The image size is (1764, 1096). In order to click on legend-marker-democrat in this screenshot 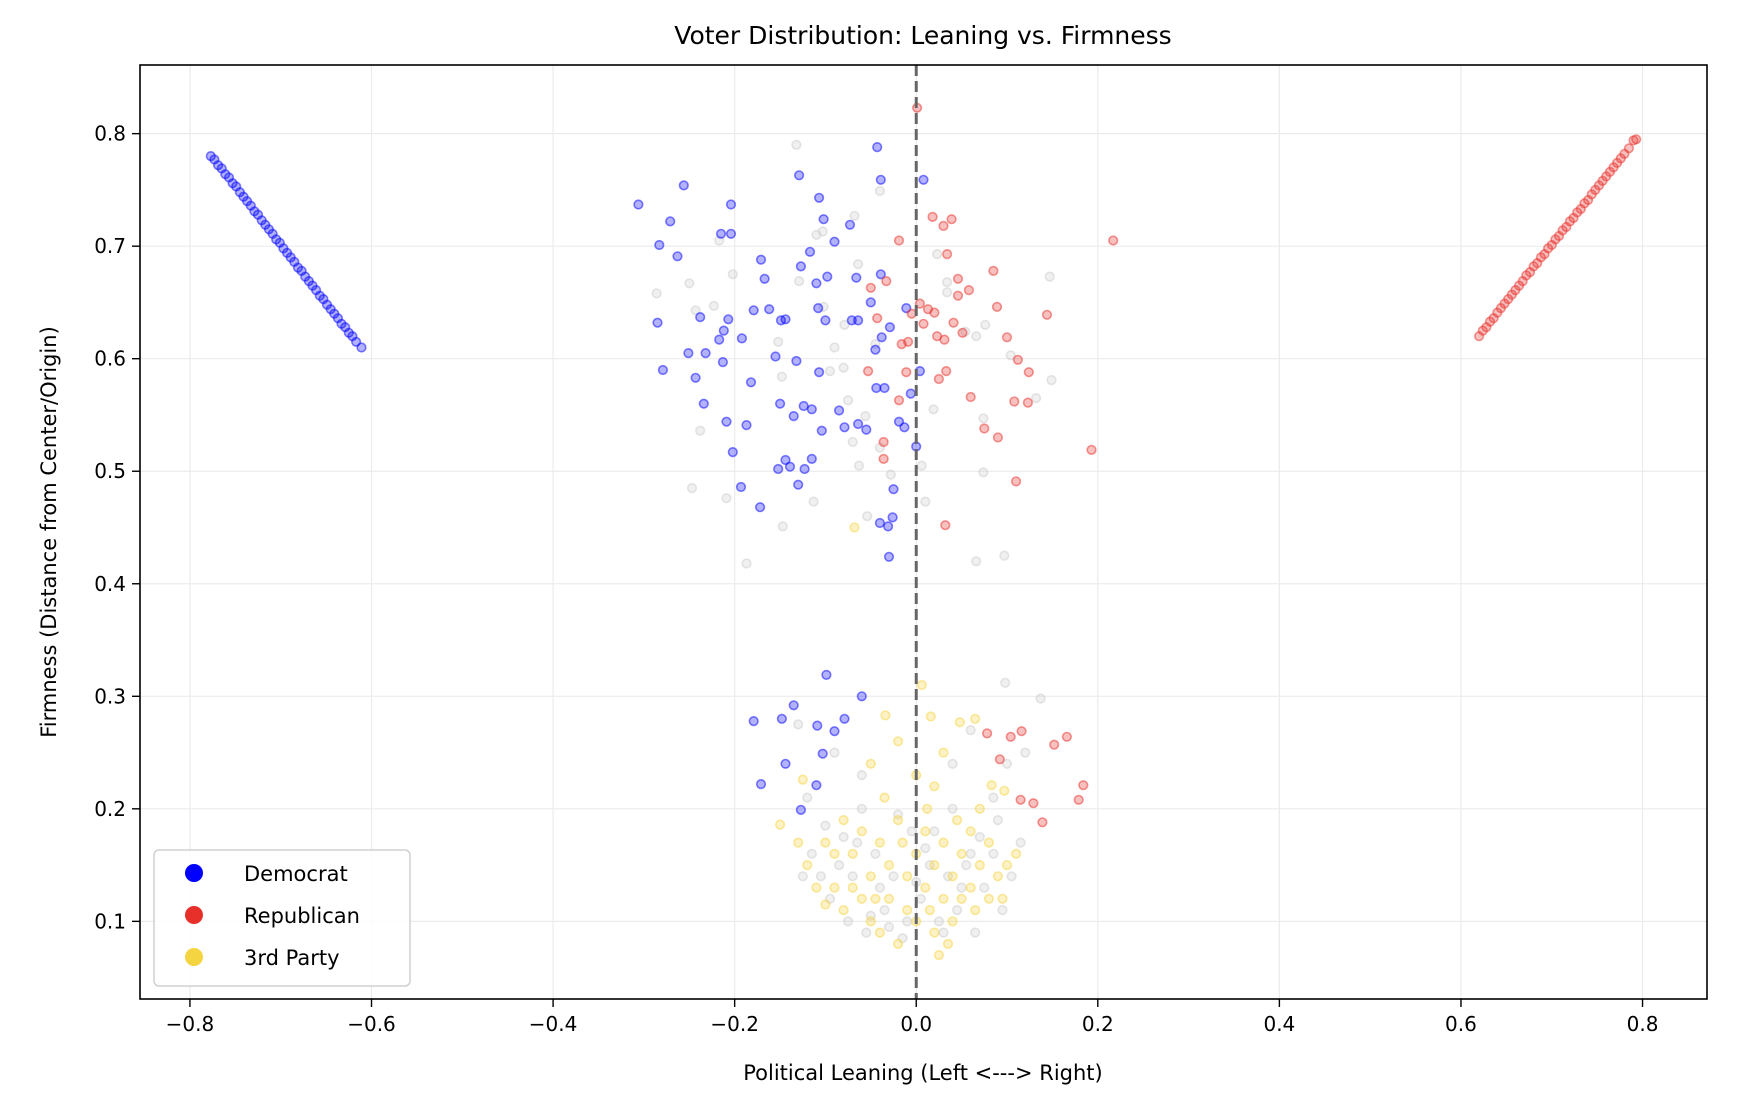, I will do `click(194, 873)`.